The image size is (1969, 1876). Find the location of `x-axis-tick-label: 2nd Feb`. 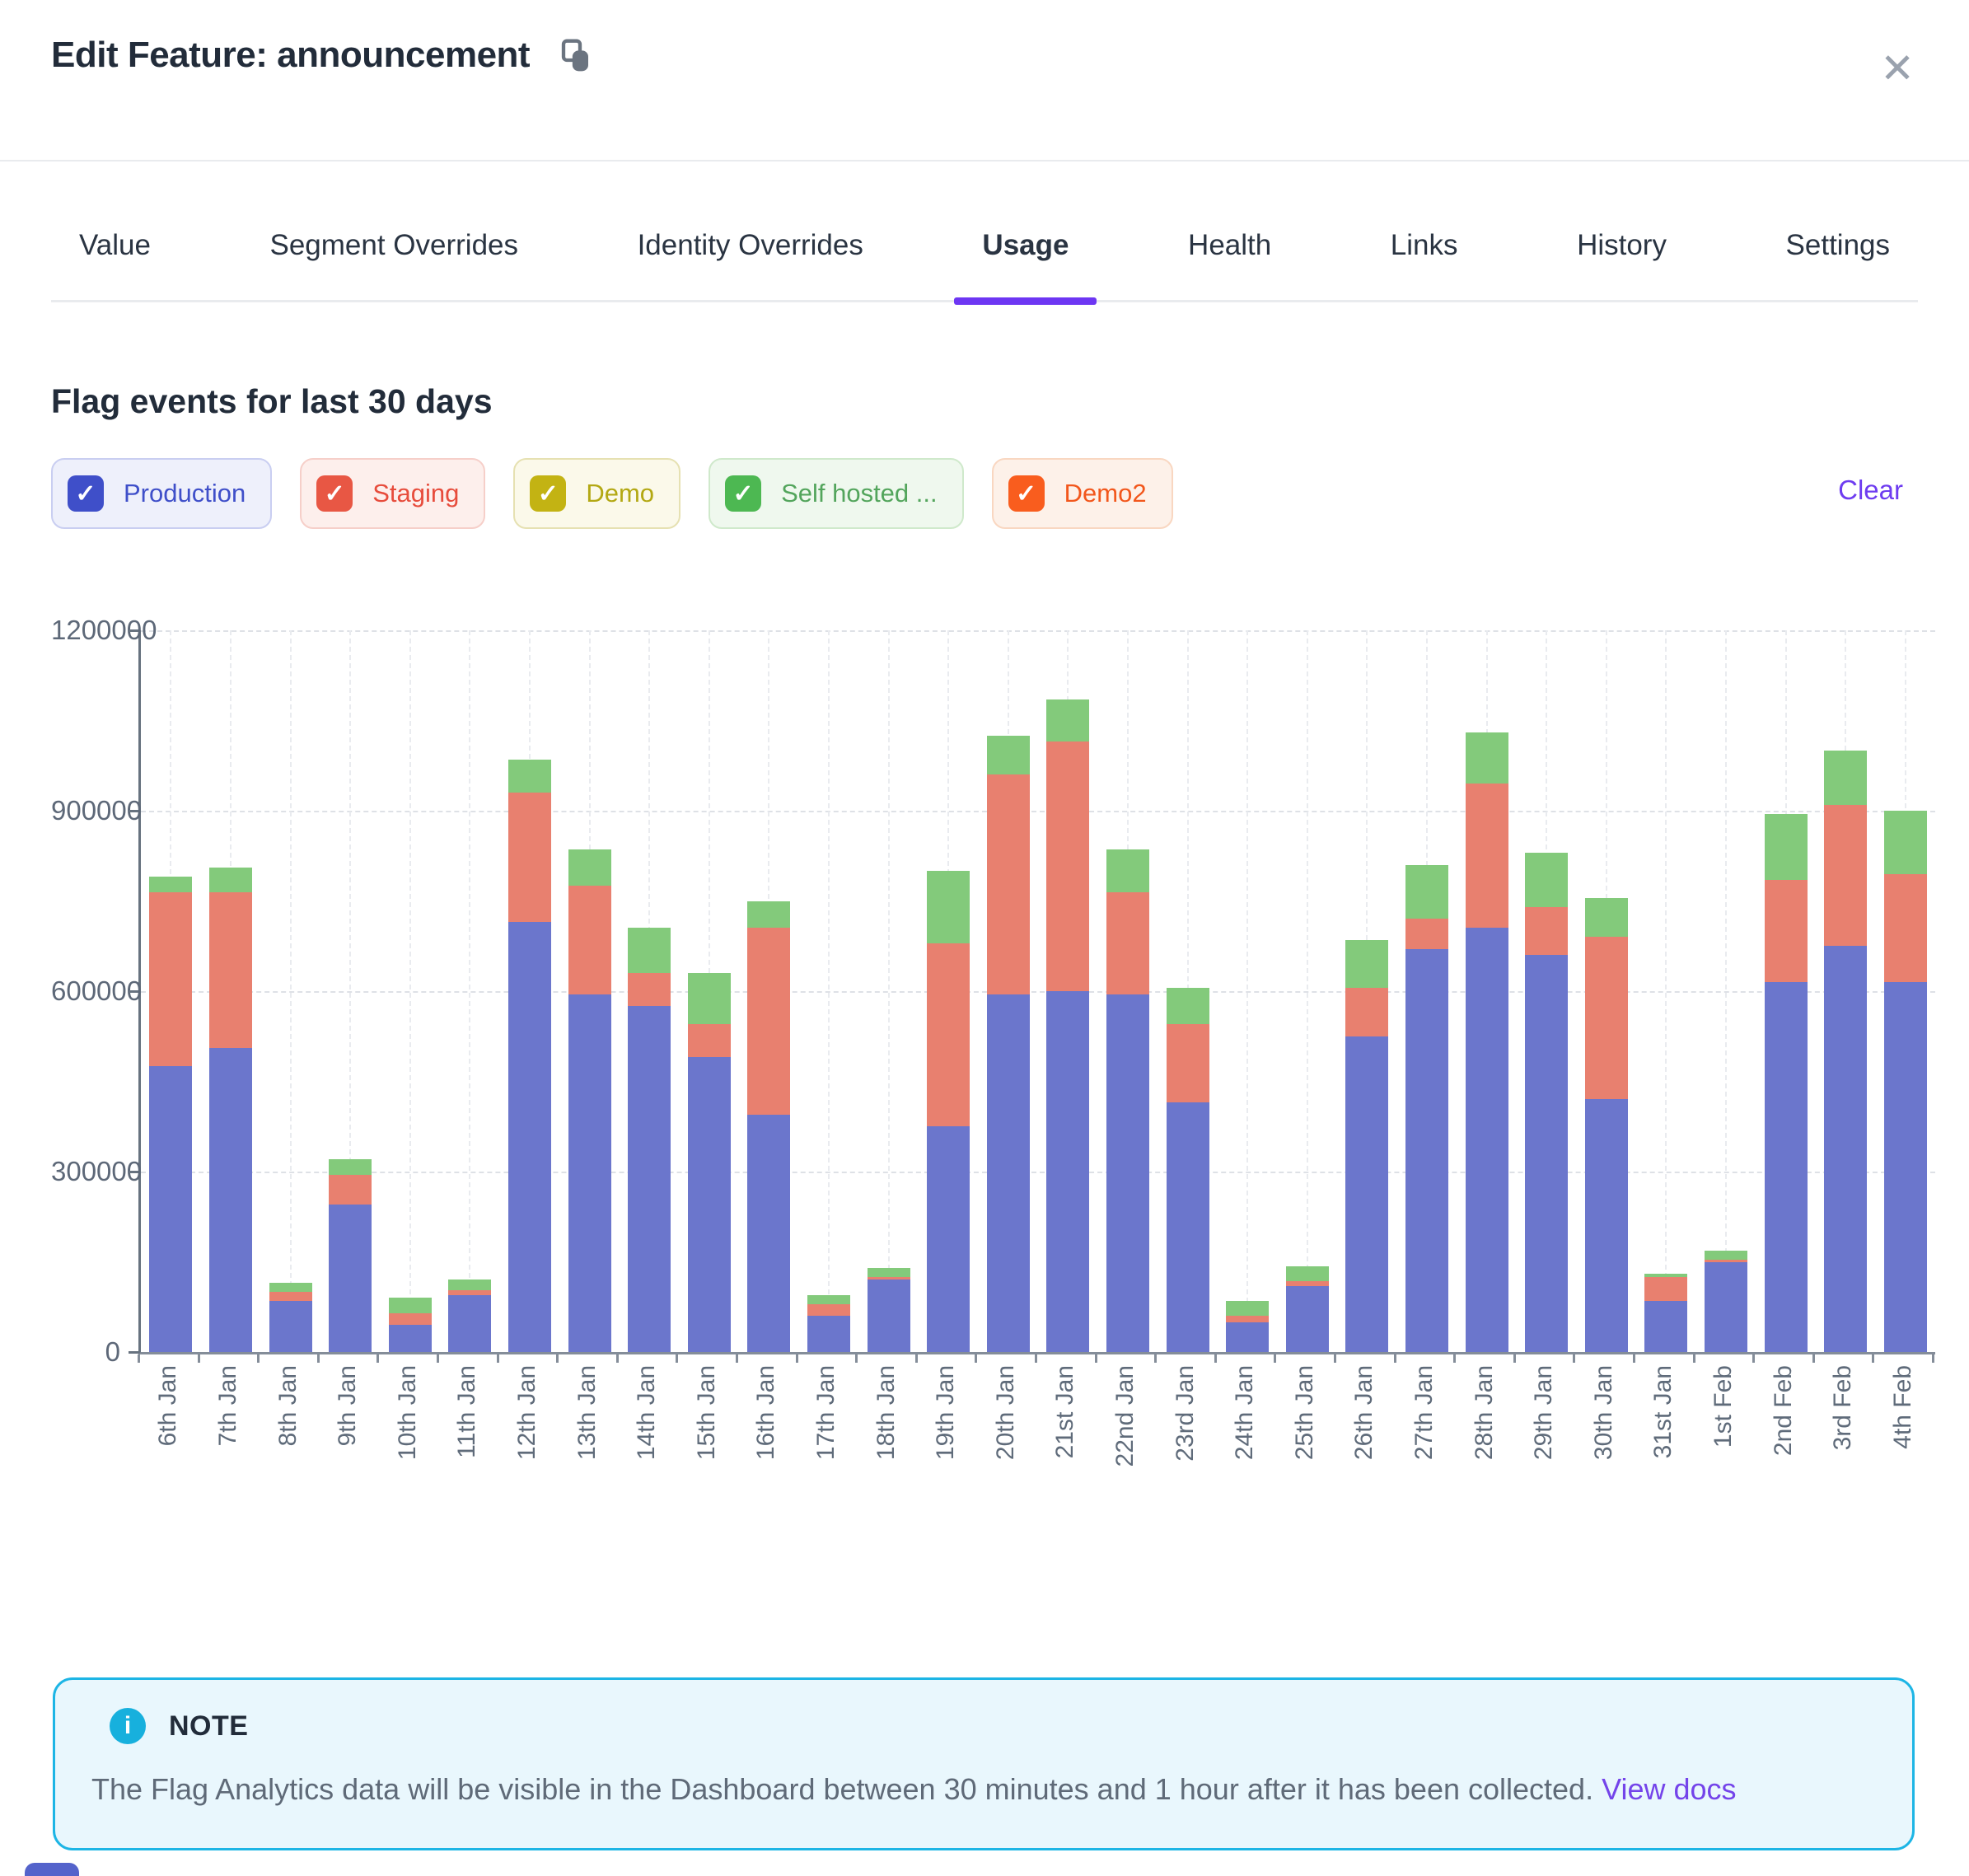

x-axis-tick-label: 2nd Feb is located at coordinates (1783, 1411).